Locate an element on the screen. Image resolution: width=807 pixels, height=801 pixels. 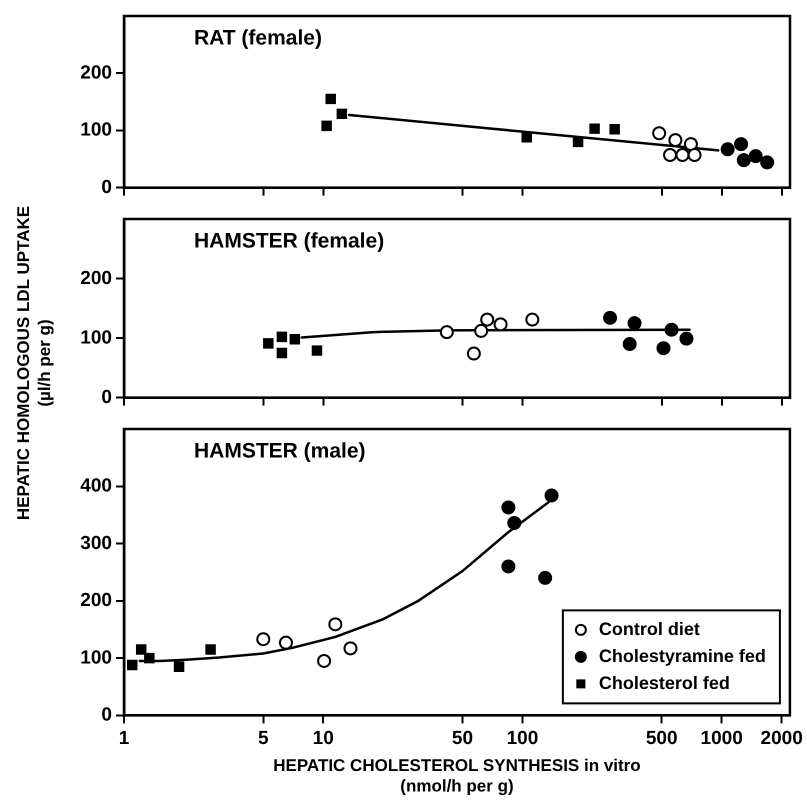
legend-label: Cholesterol fed is located at coordinates (664, 682).